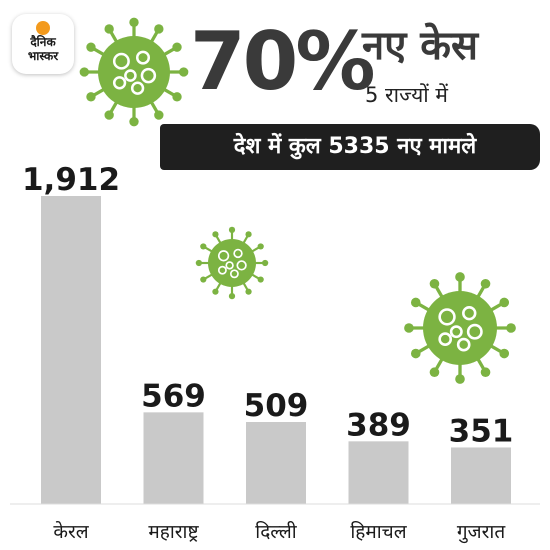 The width and height of the screenshot is (550, 550). What do you see at coordinates (43, 56) in the screenshot?
I see `brand-name-line2: भास्कर` at bounding box center [43, 56].